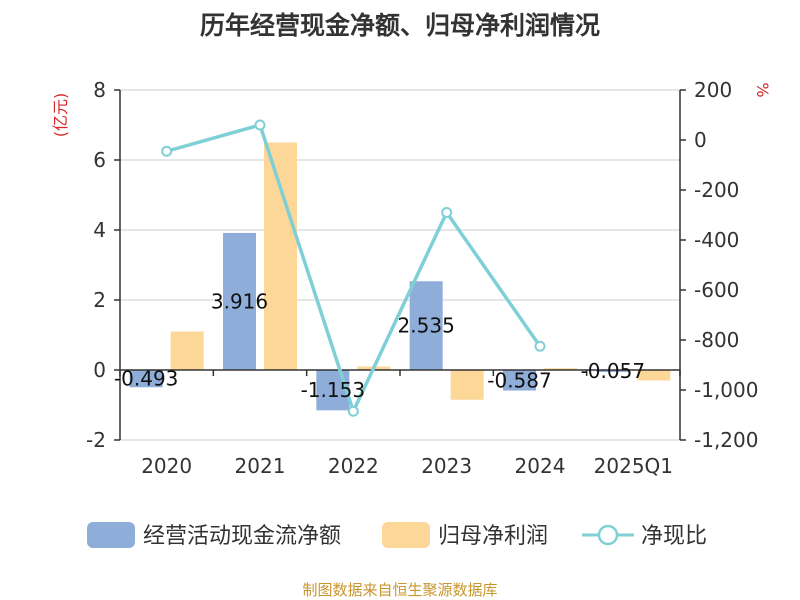 Image resolution: width=800 pixels, height=600 pixels. I want to click on left-tick-label: 4, so click(99, 230).